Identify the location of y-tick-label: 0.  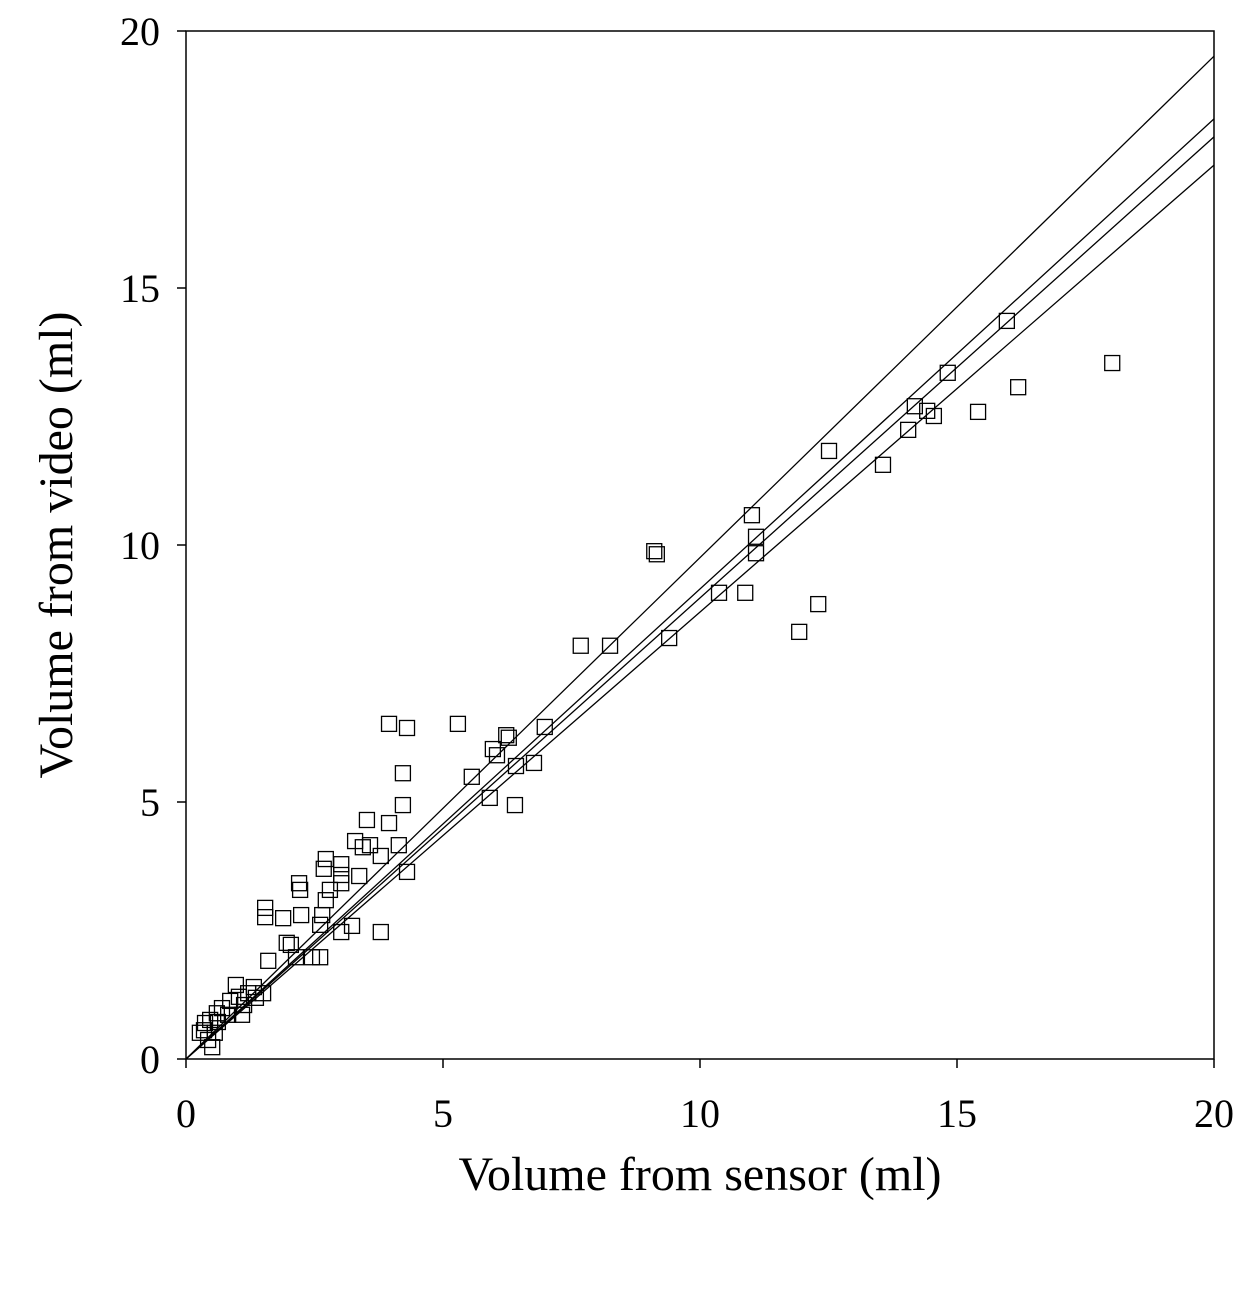
(150, 1059).